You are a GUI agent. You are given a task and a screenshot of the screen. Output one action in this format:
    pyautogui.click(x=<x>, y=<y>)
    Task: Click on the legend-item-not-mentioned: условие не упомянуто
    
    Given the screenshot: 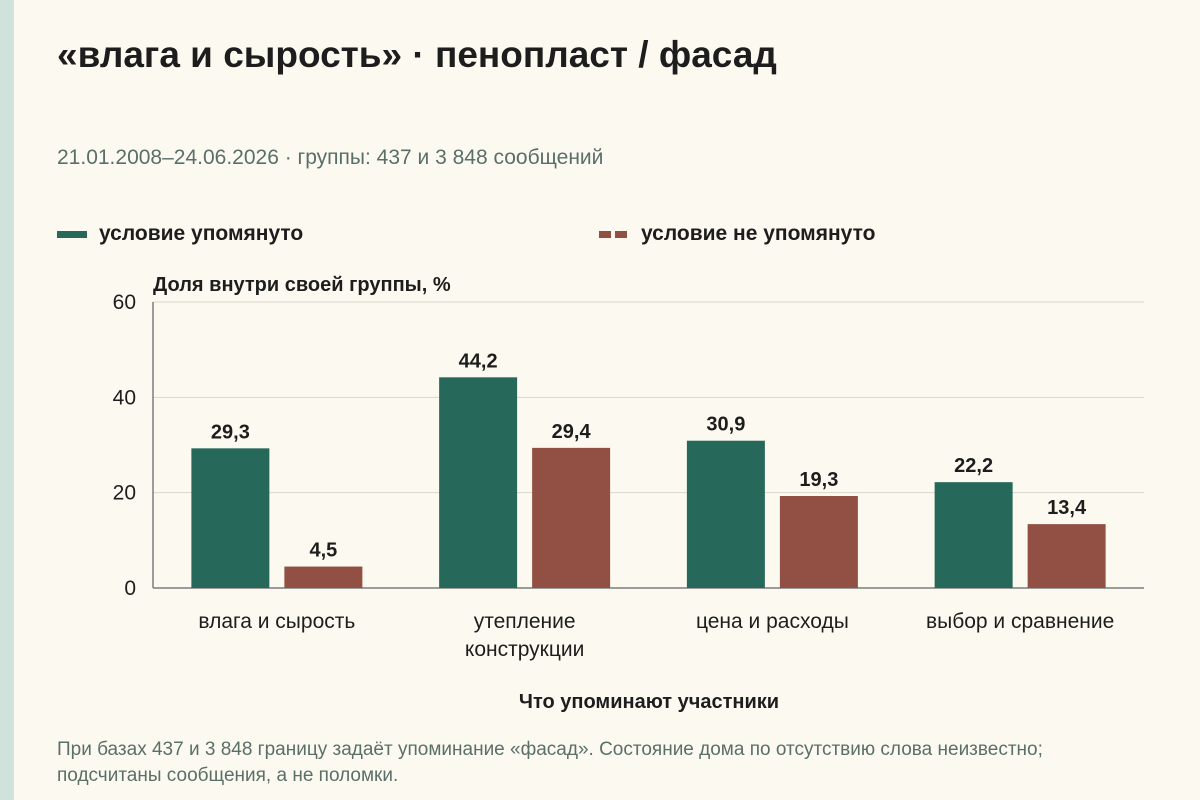 What is the action you would take?
    pyautogui.click(x=737, y=234)
    